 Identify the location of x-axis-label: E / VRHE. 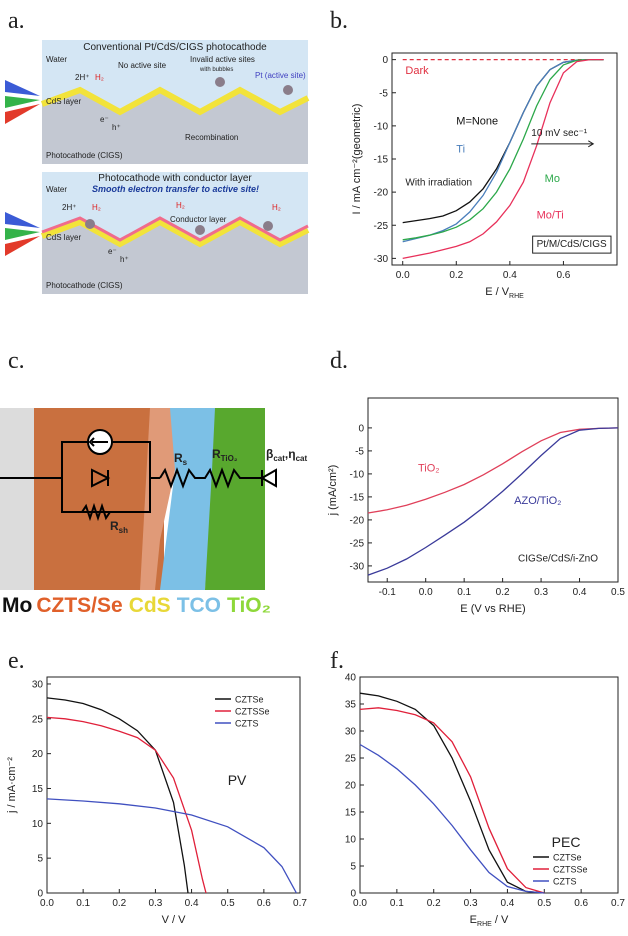
(504, 293).